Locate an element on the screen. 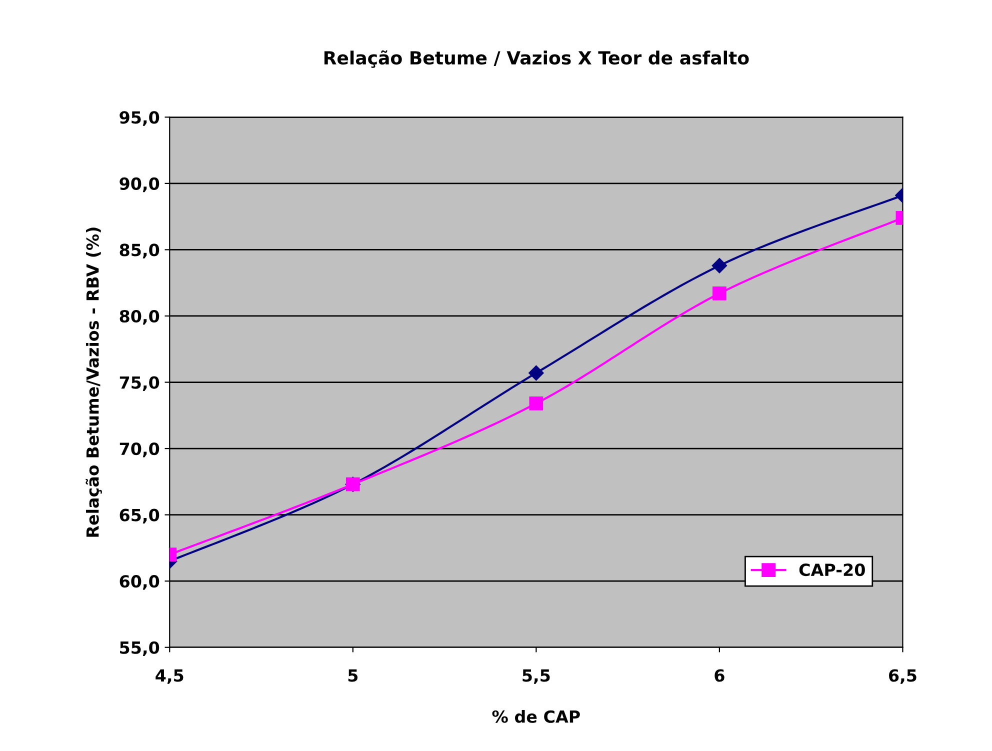 This screenshot has width=992, height=751. y-tick-label: 90,0 is located at coordinates (140, 184).